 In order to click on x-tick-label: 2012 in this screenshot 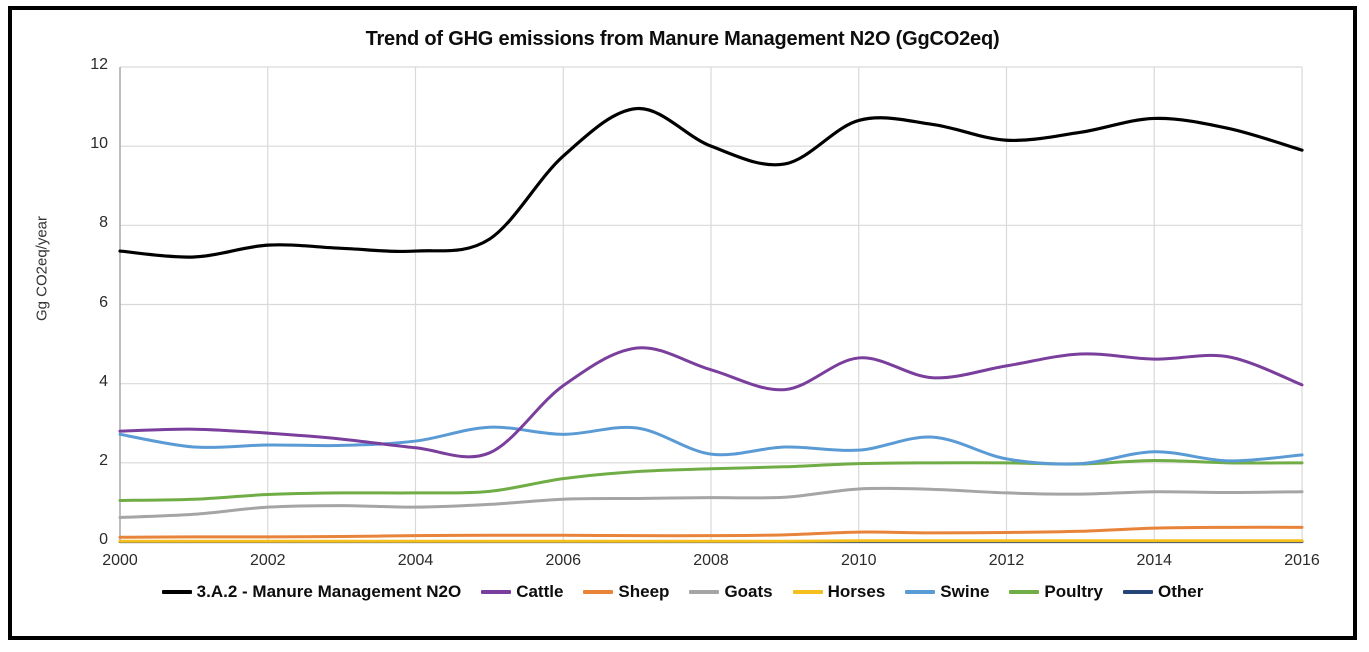, I will do `click(1006, 560)`.